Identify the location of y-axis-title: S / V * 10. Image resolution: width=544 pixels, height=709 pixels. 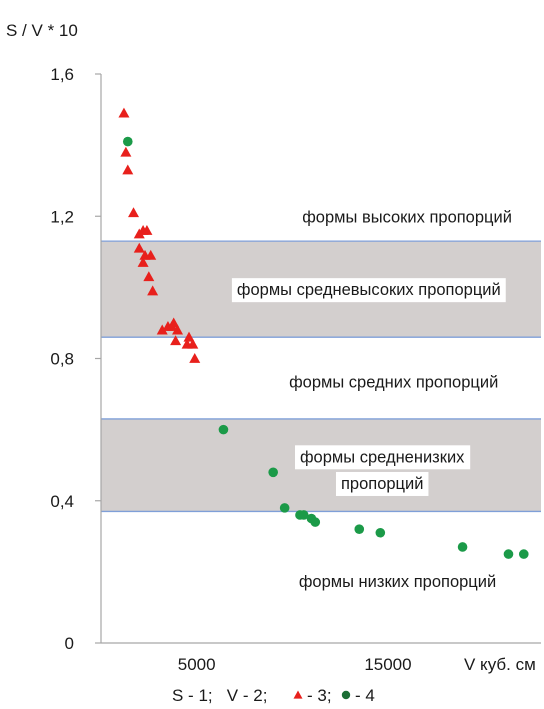
(42, 30).